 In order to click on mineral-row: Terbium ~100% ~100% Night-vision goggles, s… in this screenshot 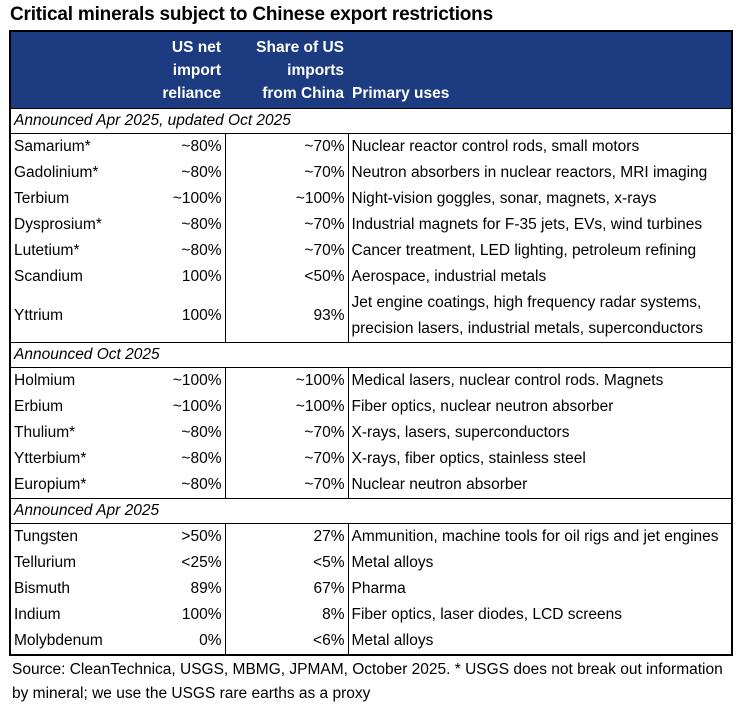, I will do `click(371, 199)`.